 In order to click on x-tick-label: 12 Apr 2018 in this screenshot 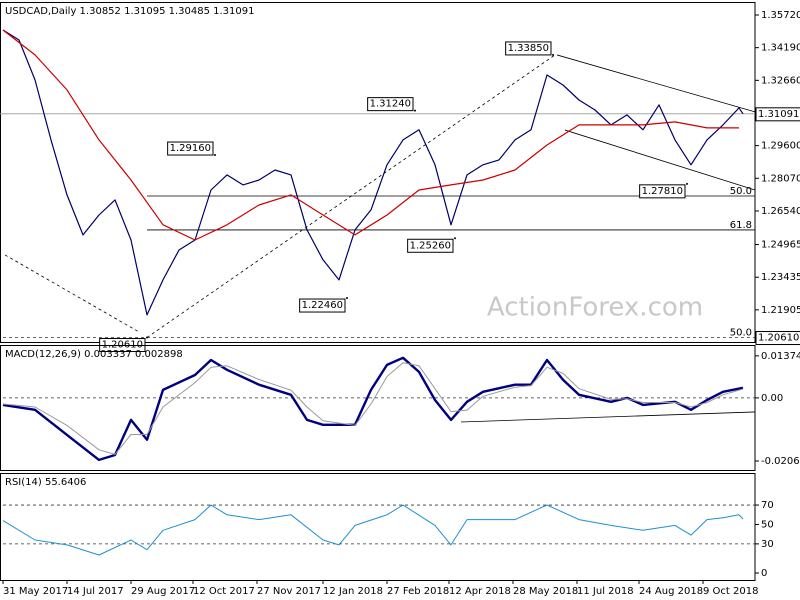, I will do `click(480, 591)`.